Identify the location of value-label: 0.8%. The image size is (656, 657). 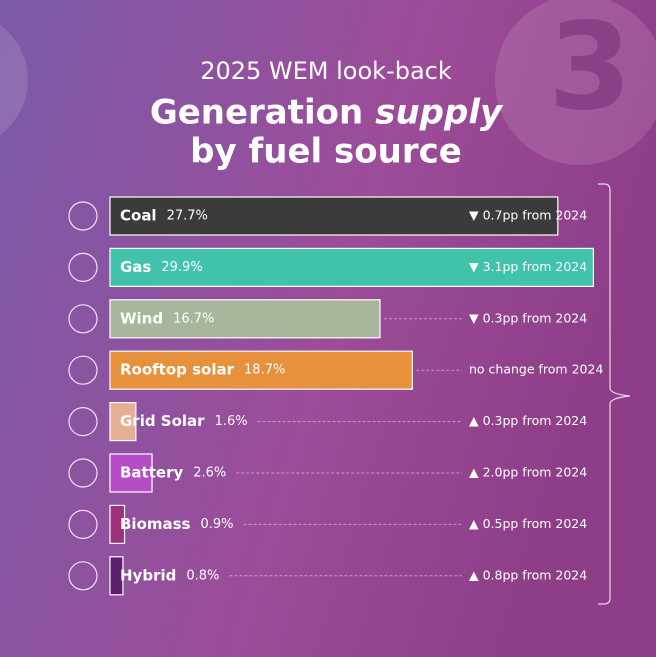
(202, 575).